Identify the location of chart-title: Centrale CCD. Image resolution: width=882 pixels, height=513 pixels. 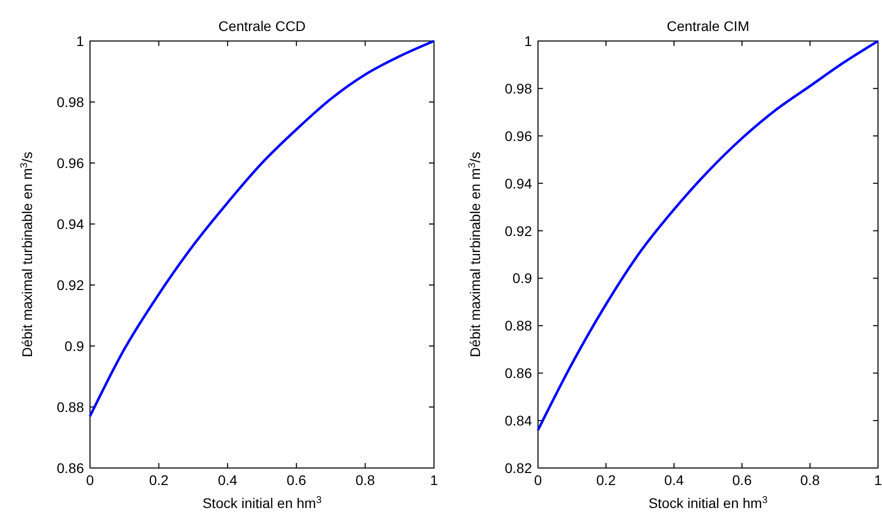
(262, 26).